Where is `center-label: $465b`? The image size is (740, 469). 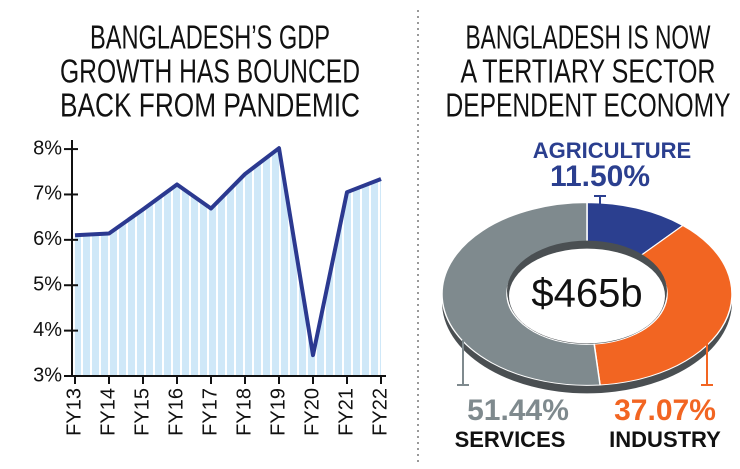
center-label: $465b is located at coordinates (586, 294).